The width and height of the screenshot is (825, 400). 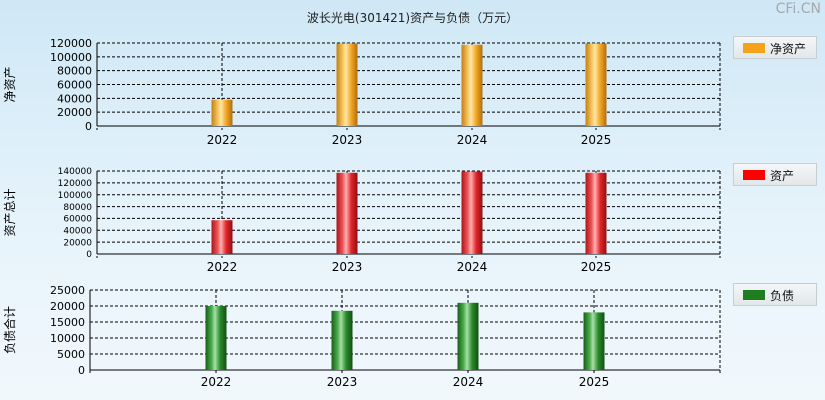 I want to click on bar-total-assets-2024, so click(x=472, y=212).